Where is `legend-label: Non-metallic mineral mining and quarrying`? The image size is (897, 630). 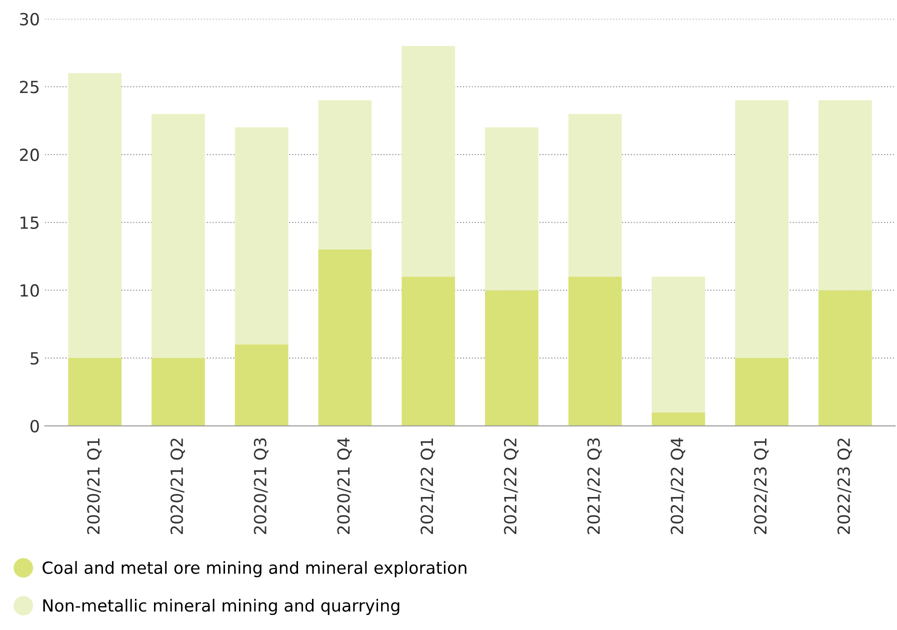
legend-label: Non-metallic mineral mining and quarrying is located at coordinates (221, 606).